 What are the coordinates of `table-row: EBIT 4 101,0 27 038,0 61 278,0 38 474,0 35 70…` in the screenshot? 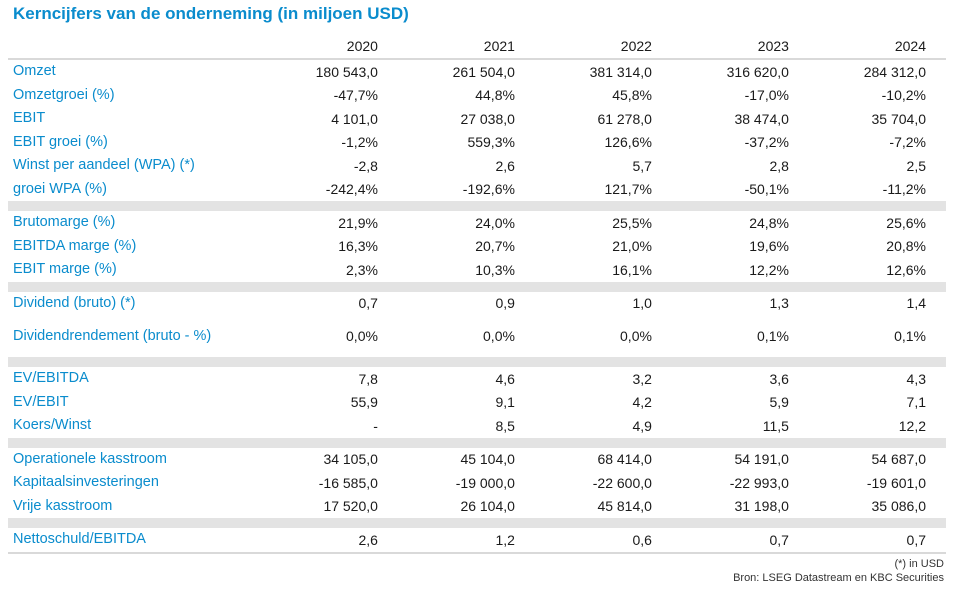 It's located at (477, 119).